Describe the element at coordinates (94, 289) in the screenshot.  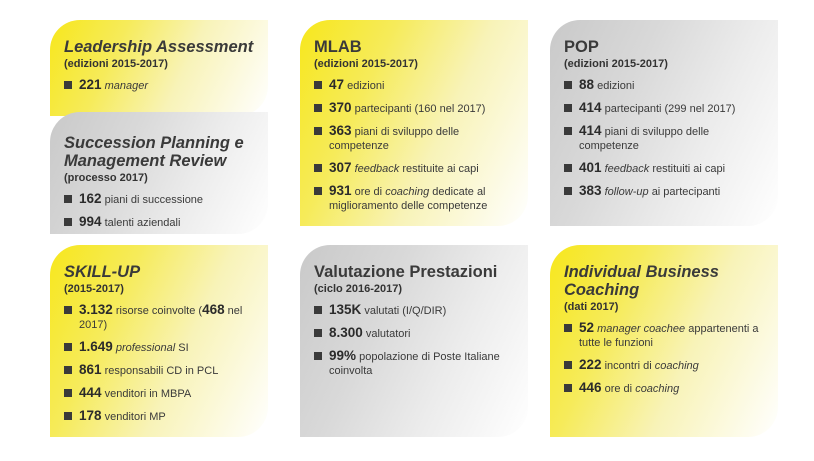
I see `card-subtitle: (2015-2017)` at that location.